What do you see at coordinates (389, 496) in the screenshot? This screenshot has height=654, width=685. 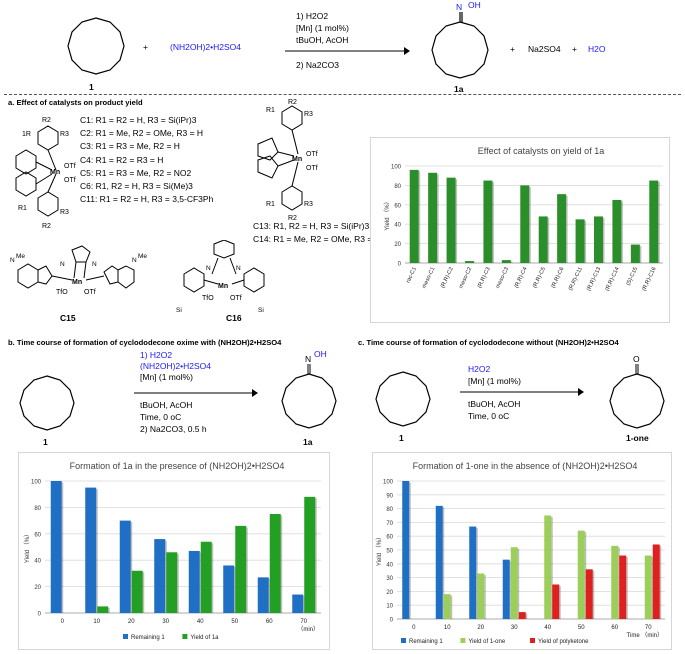 I see `y-tick-label: 90` at bounding box center [389, 496].